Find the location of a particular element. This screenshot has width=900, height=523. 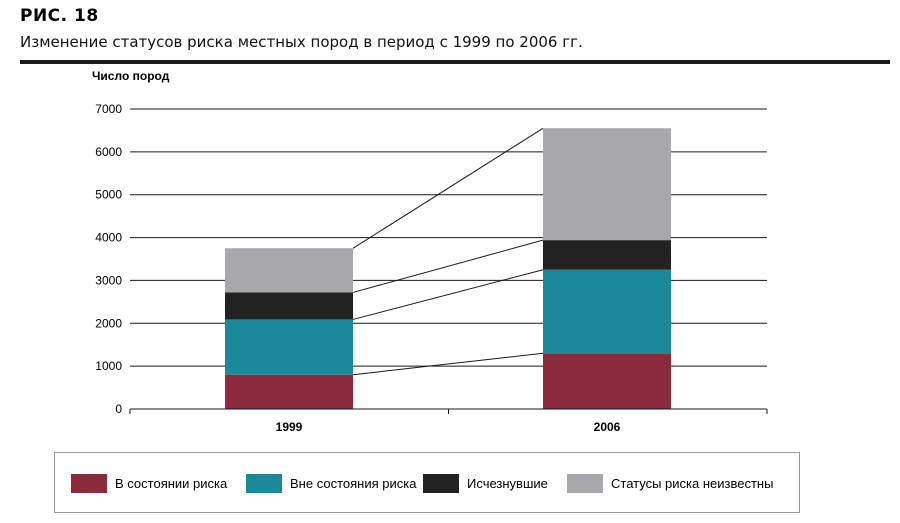

y-tick-label: 7000 is located at coordinates (108, 109).